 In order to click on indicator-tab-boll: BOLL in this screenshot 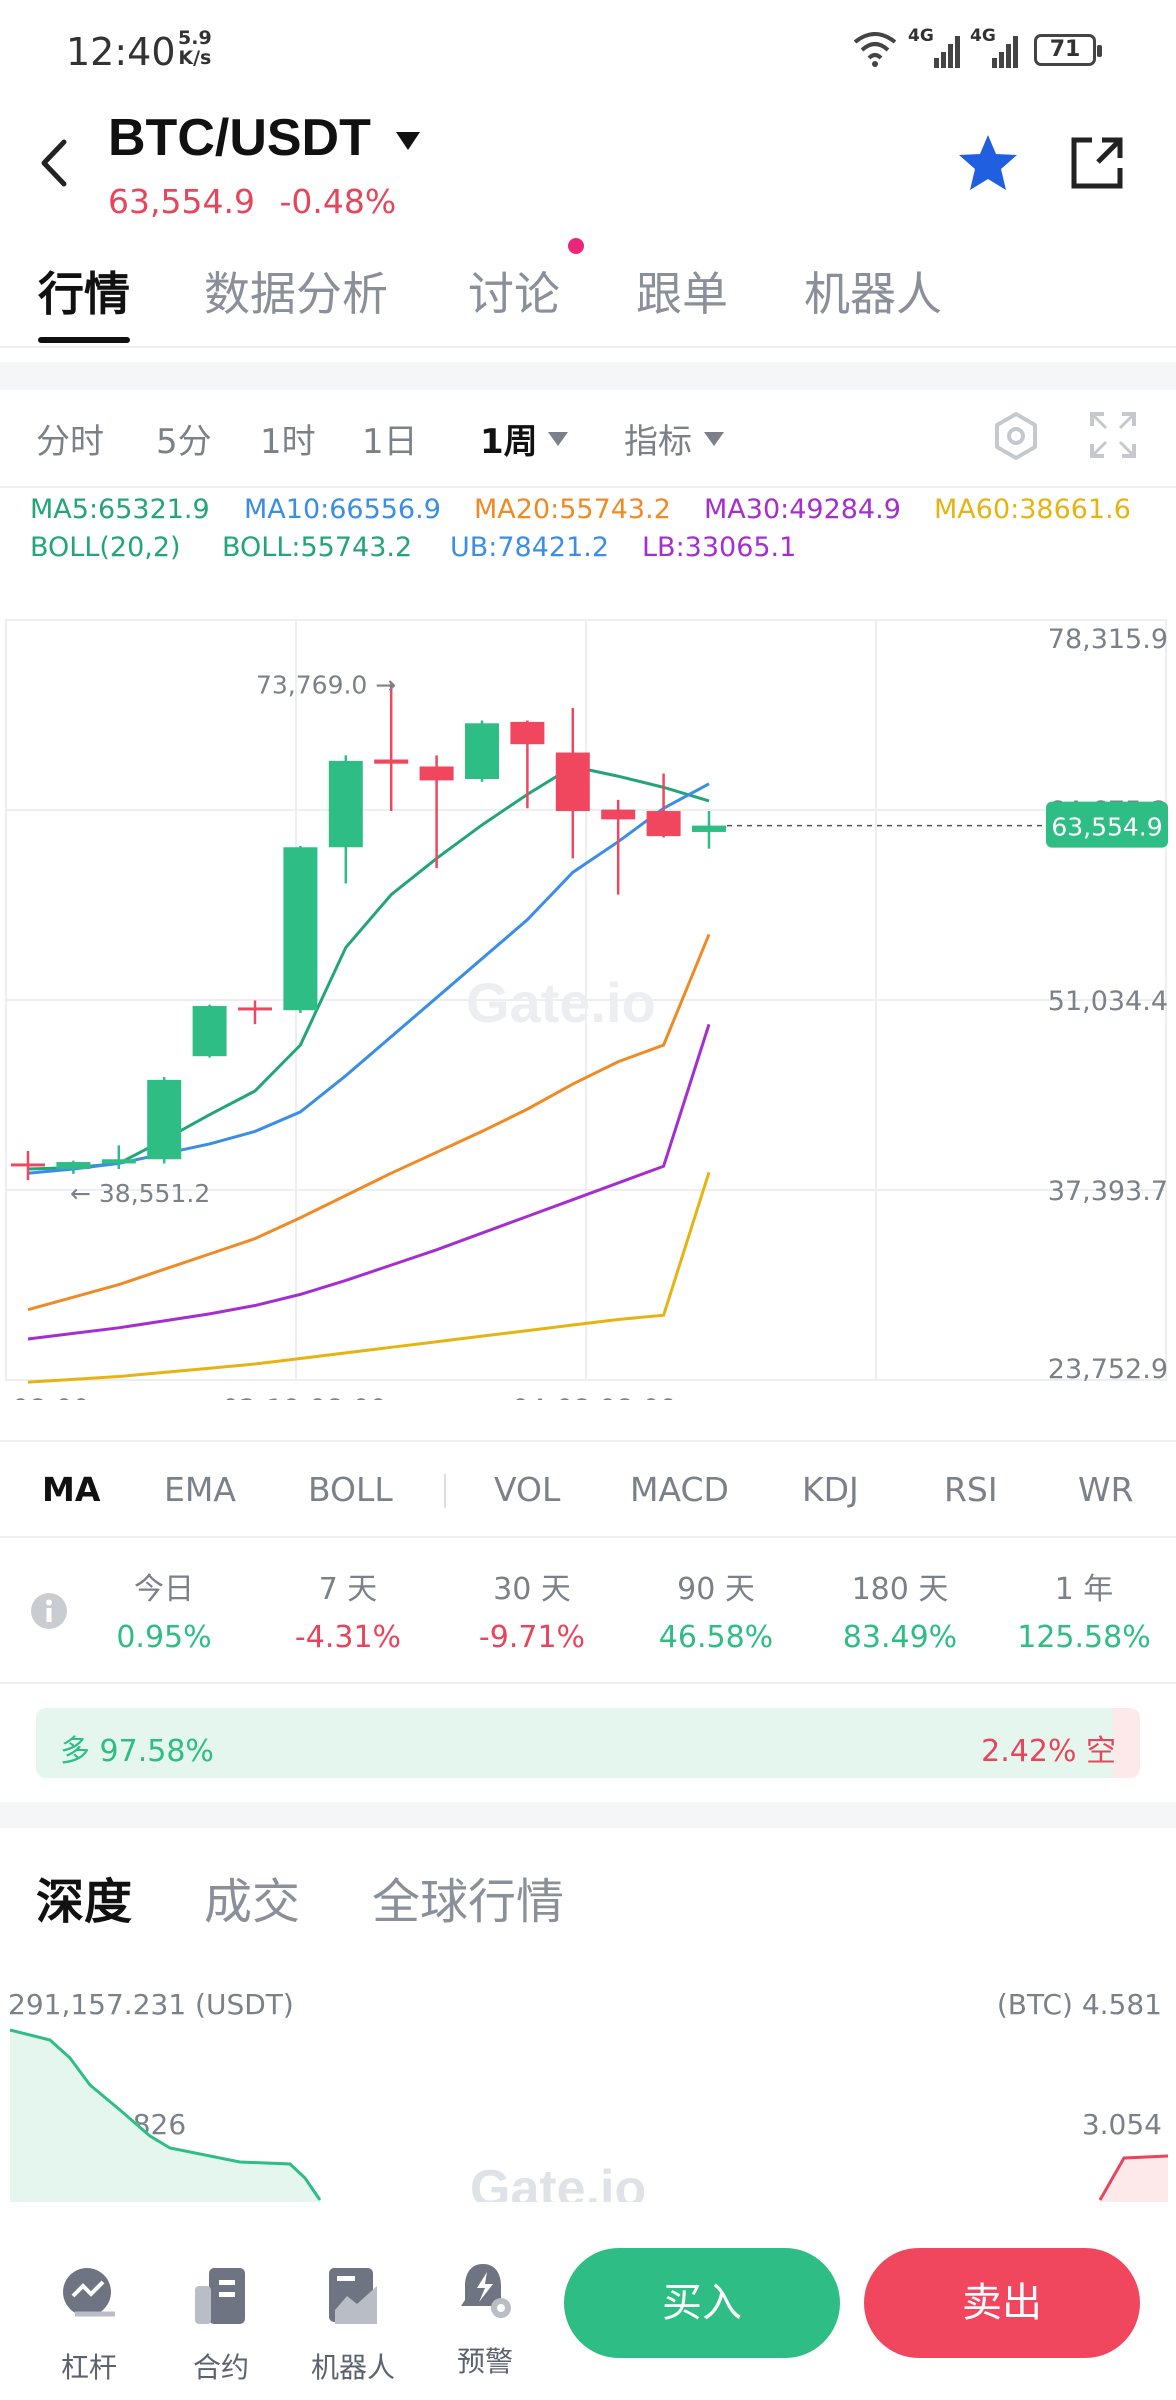, I will do `click(350, 1489)`.